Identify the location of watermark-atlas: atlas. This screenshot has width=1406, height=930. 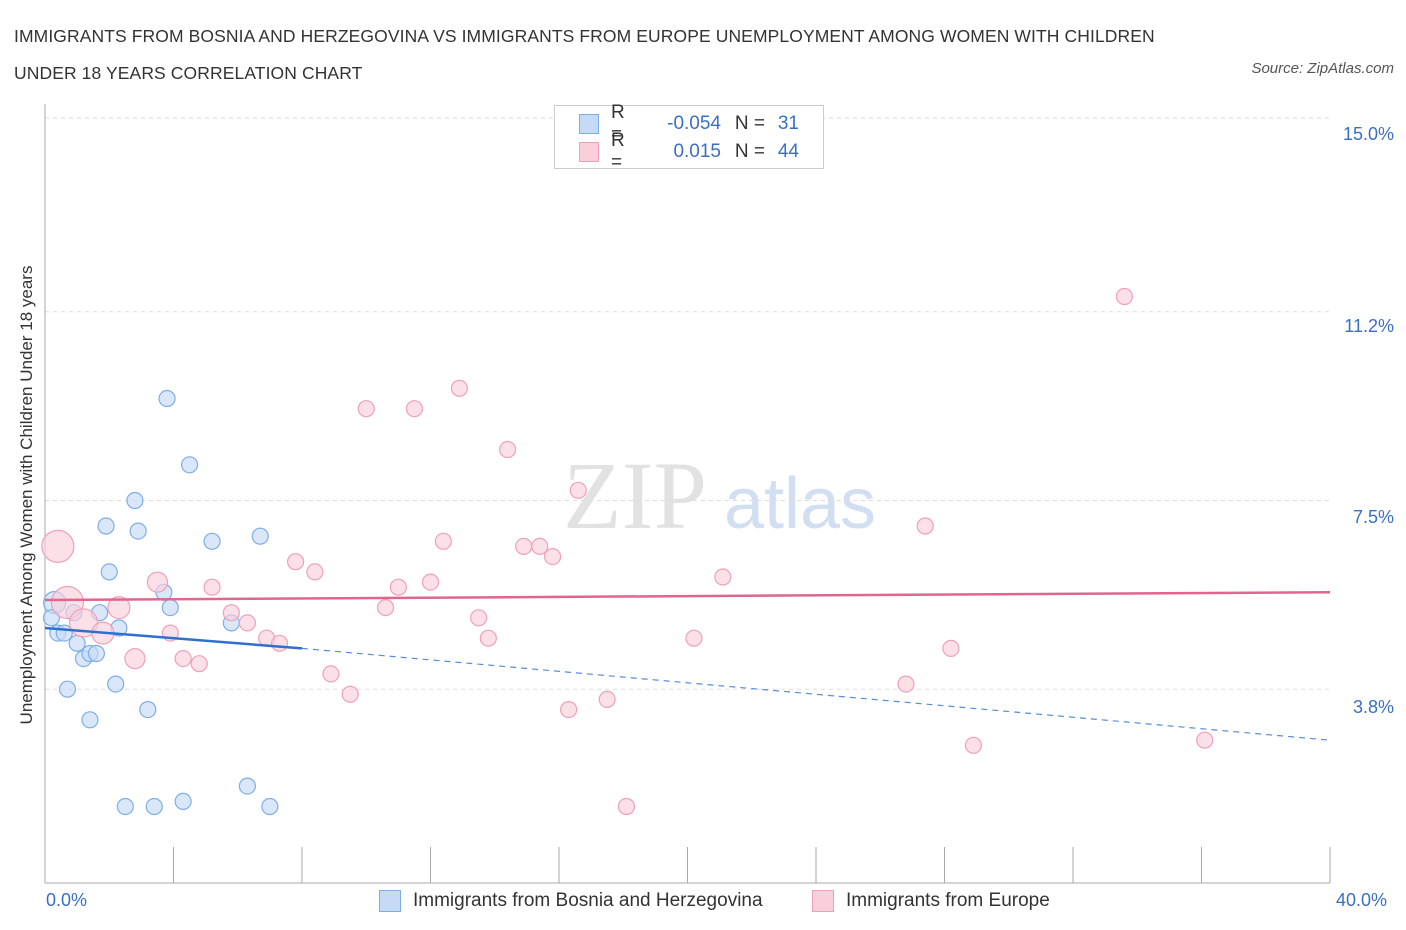
(800, 504).